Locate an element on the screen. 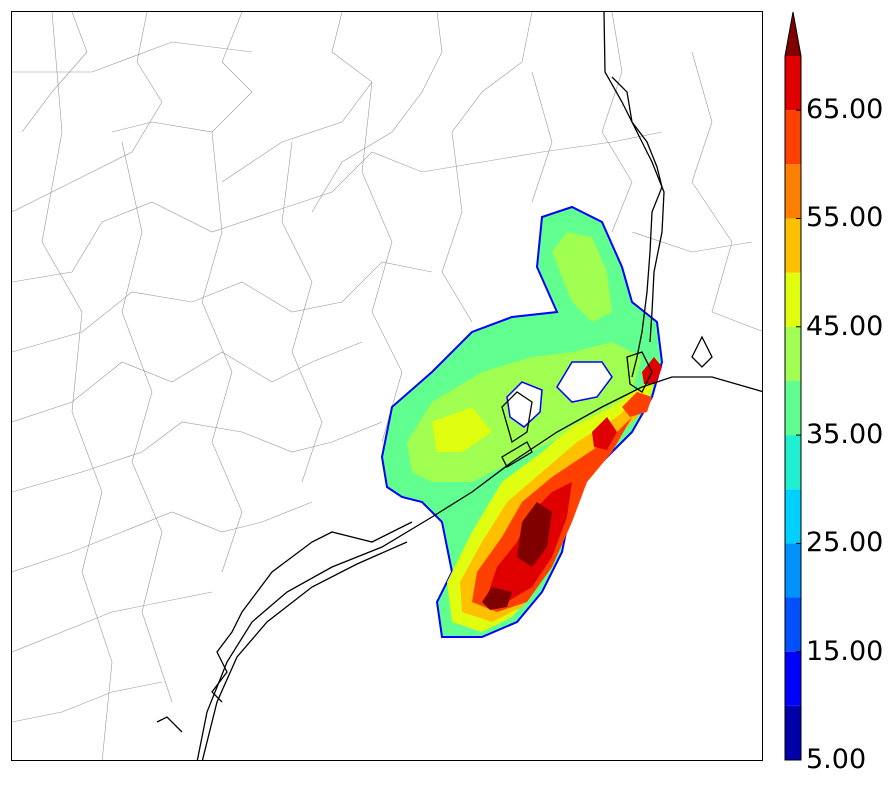 The width and height of the screenshot is (894, 785). colorbar is located at coordinates (793, 386).